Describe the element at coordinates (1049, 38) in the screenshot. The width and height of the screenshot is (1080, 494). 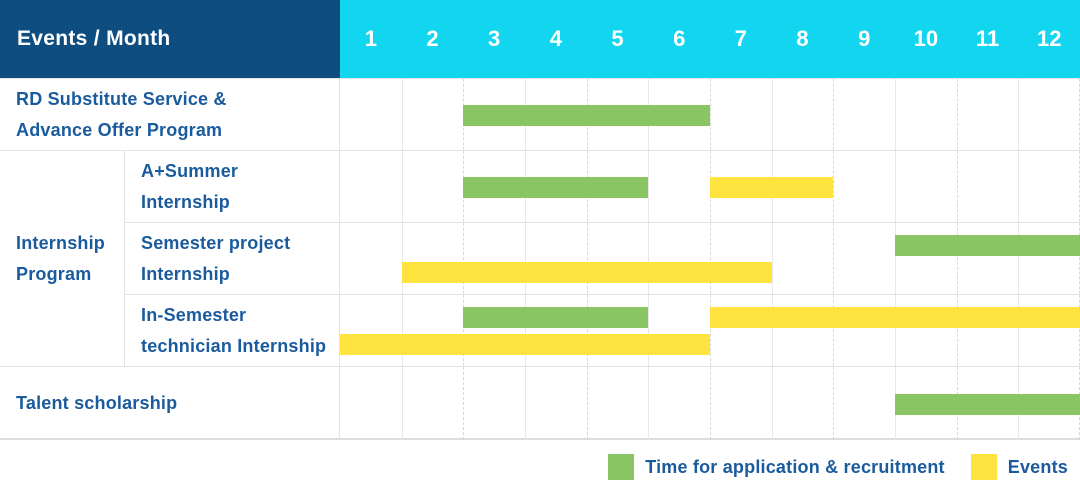
I see `month-header-cell: 12` at that location.